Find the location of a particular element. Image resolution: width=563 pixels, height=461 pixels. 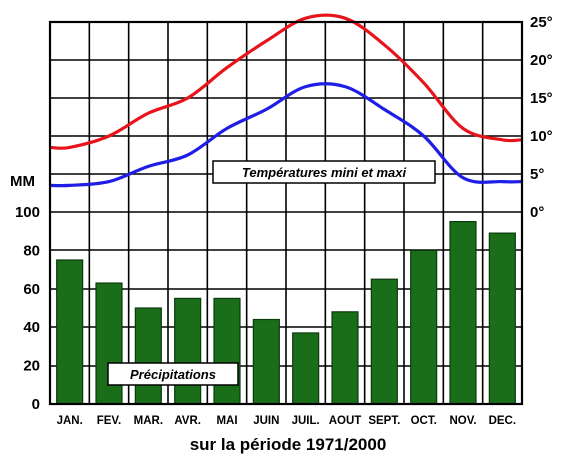

temperature-tick-label: 25° is located at coordinates (541, 22).